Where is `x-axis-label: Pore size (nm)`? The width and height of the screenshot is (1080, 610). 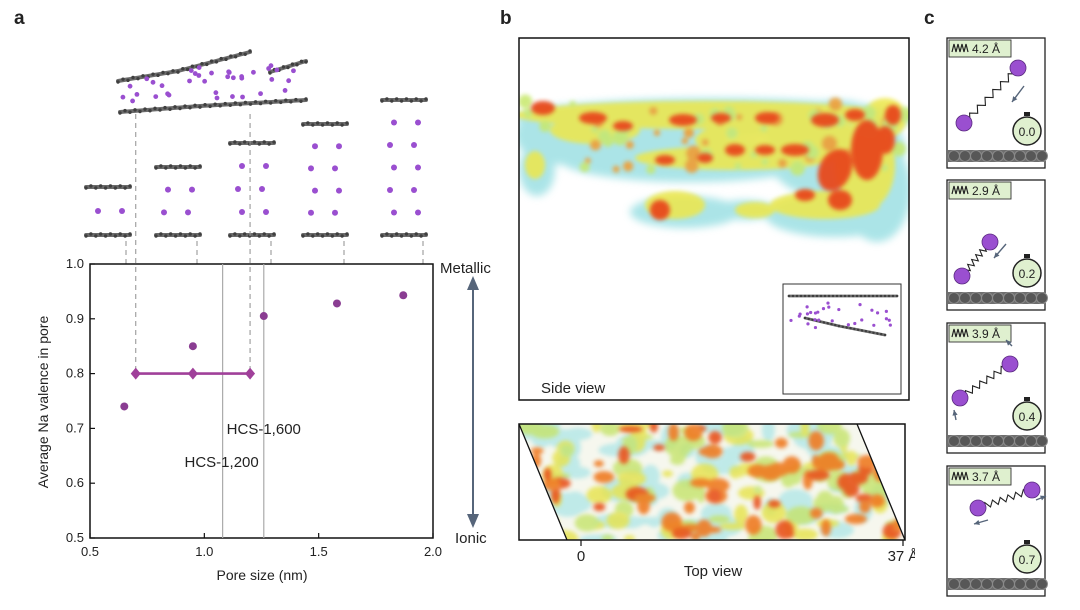
x-axis-label: Pore size (nm) is located at coordinates (261, 575).